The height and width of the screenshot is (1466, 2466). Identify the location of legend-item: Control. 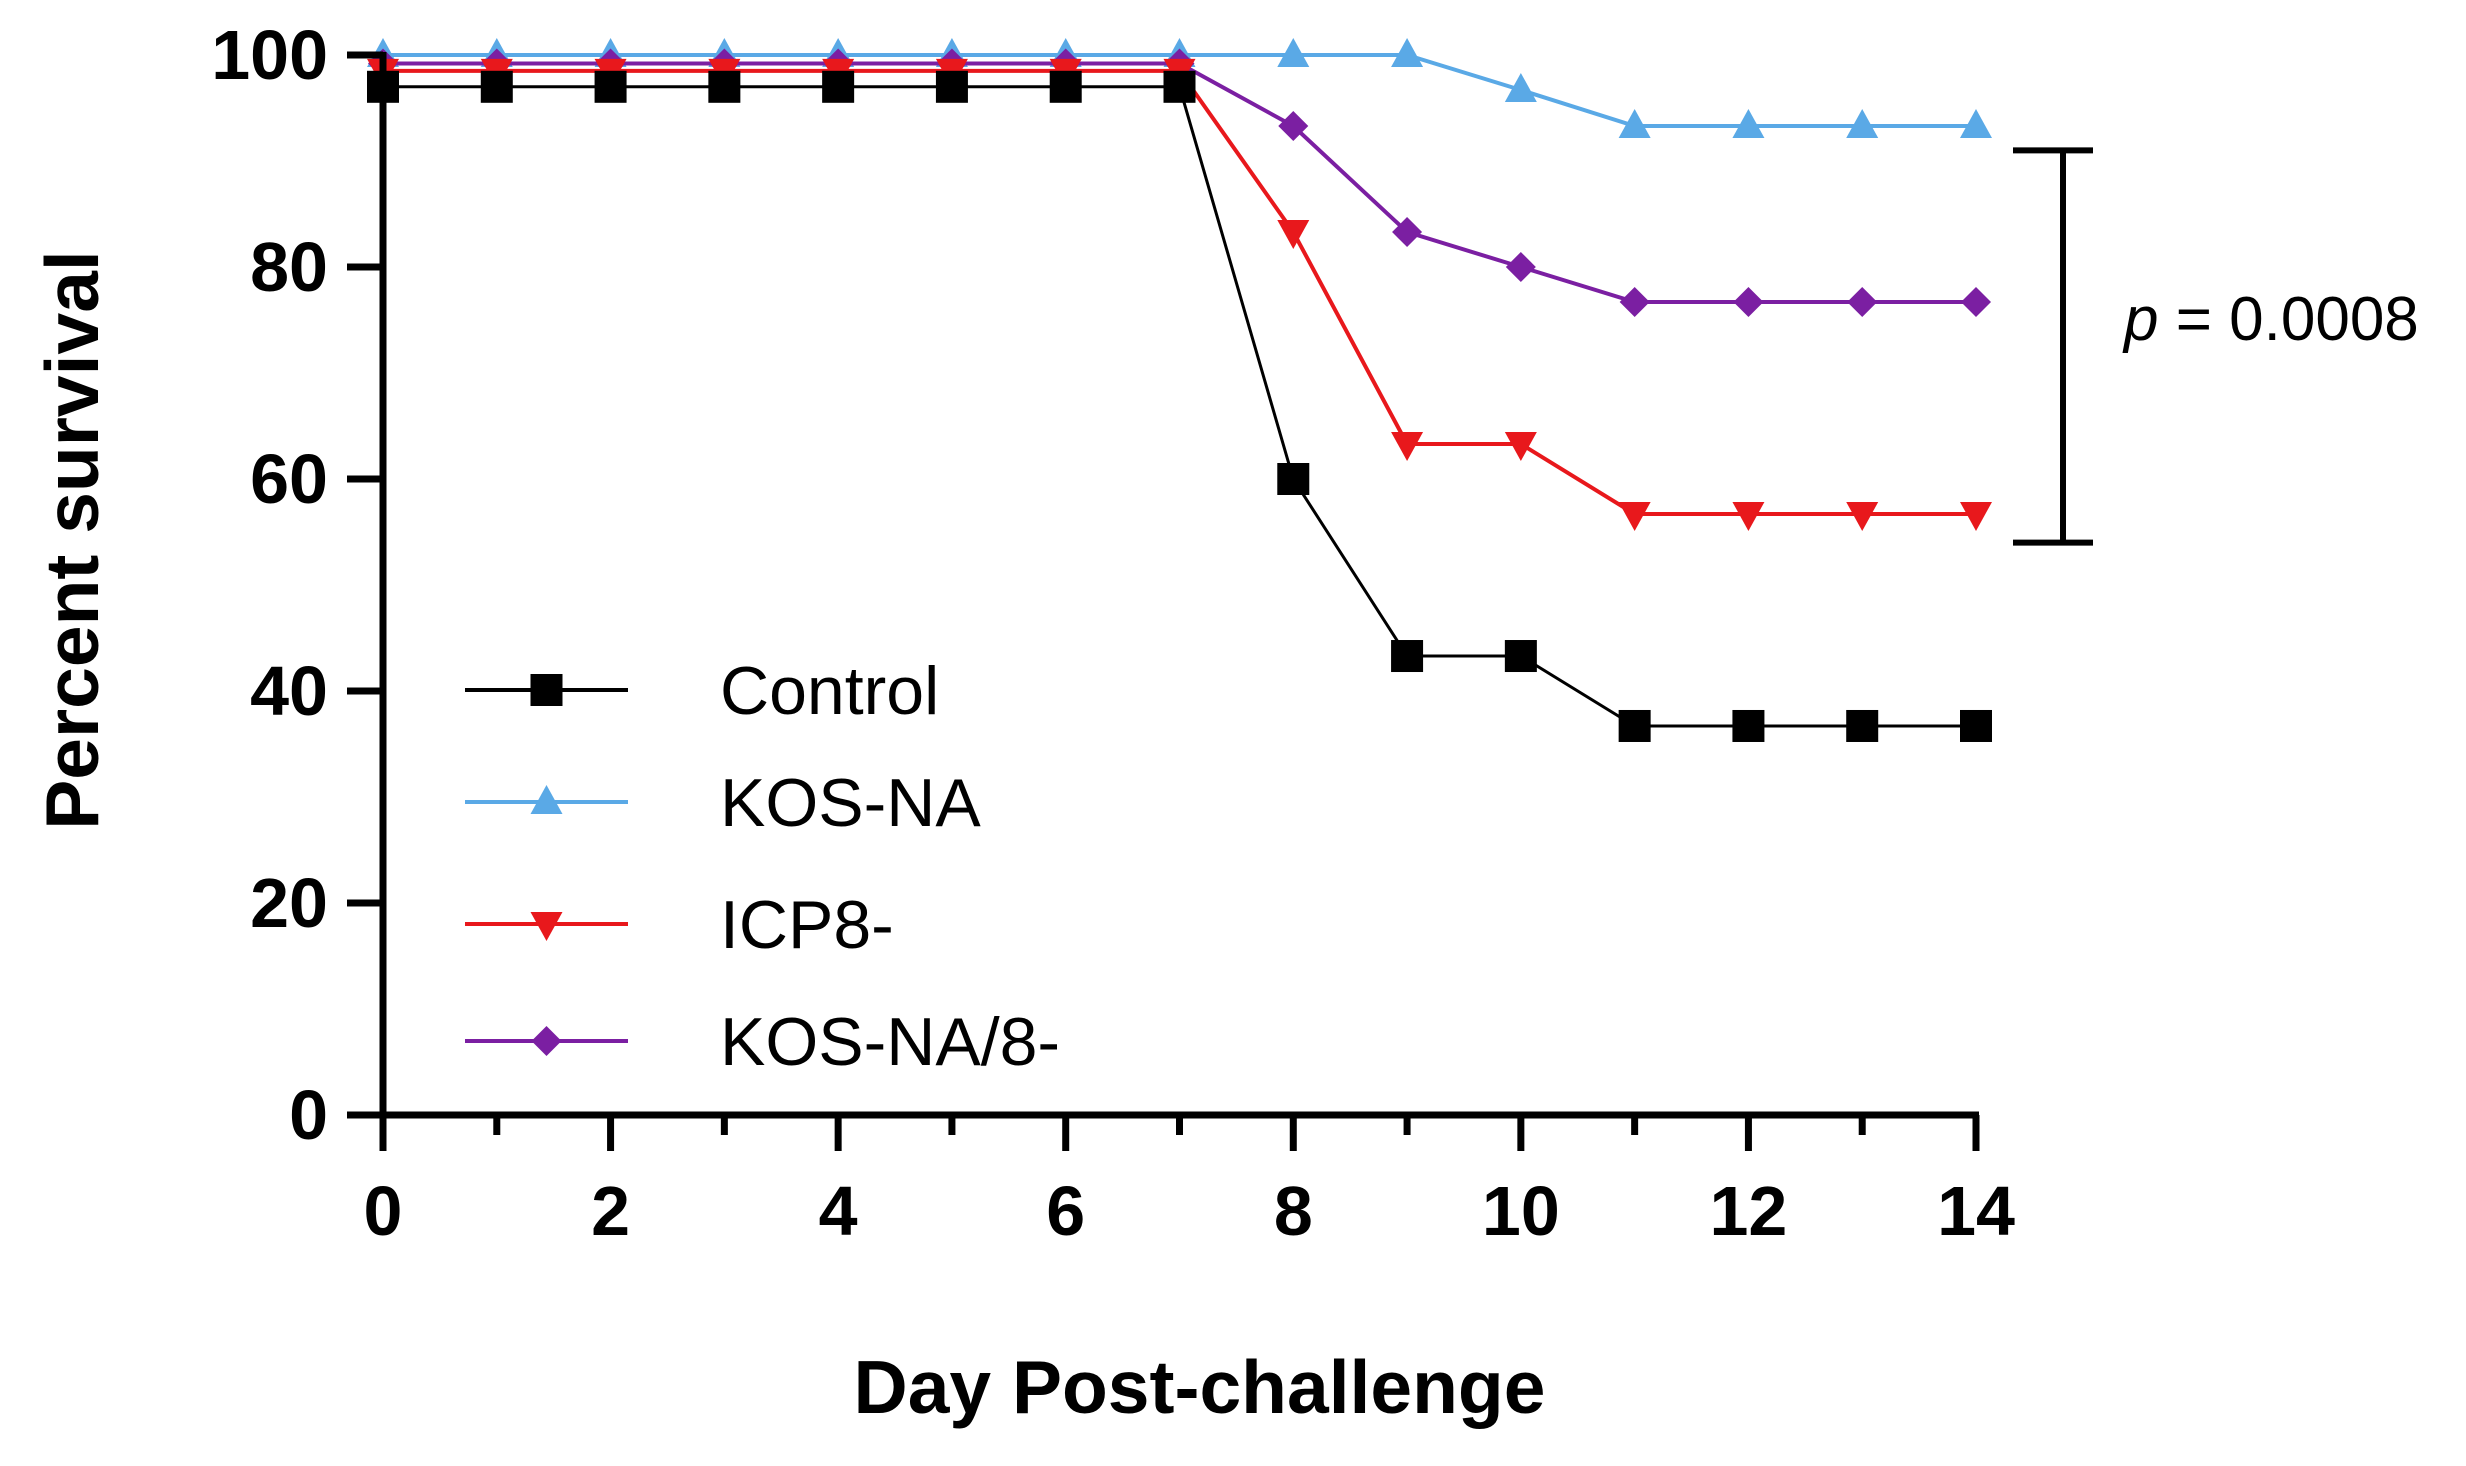
(702, 691).